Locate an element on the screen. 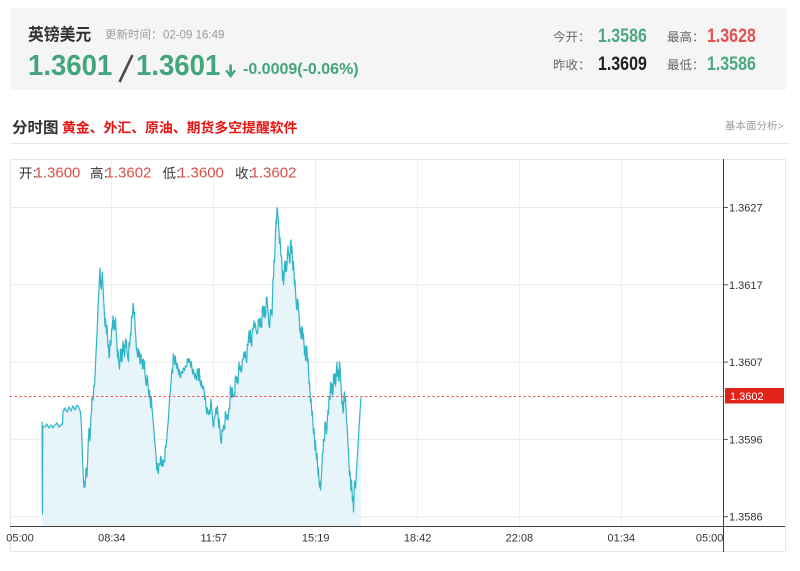 This screenshot has width=800, height=571. svg-text: 22:08 is located at coordinates (520, 539).